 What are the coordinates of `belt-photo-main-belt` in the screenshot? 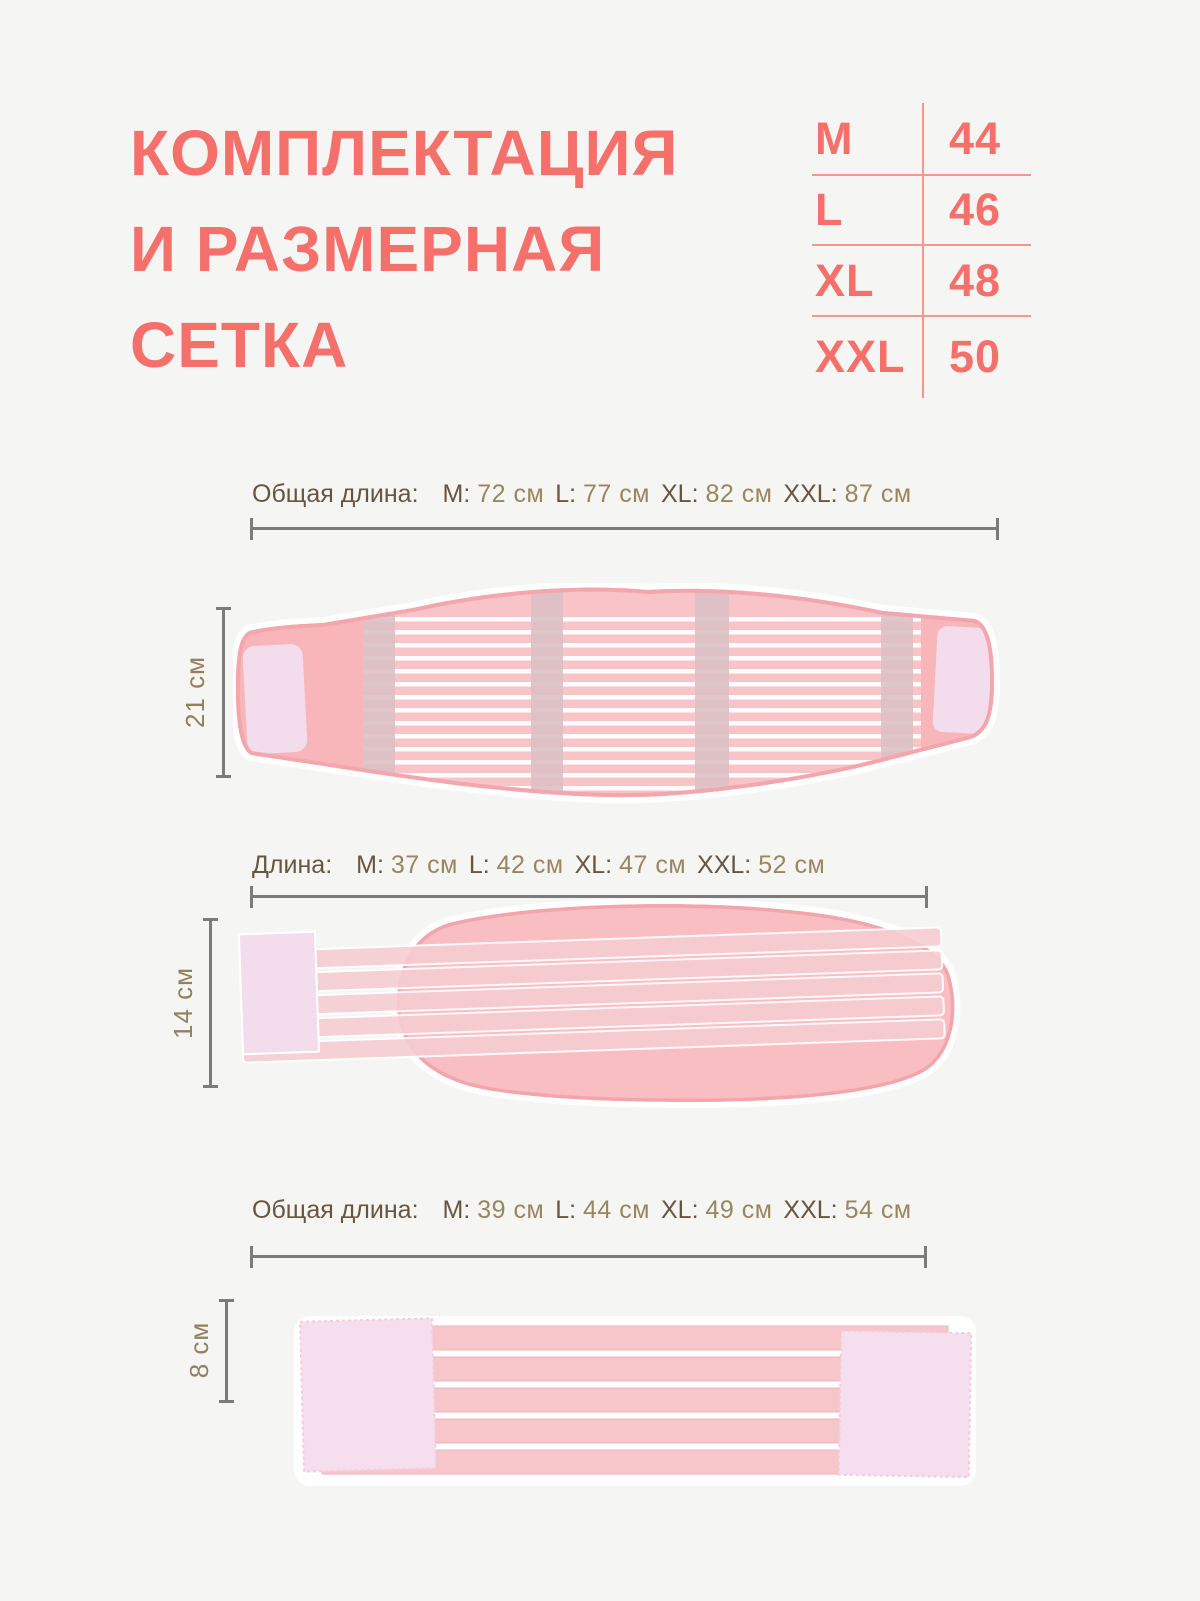 It's located at (616, 693).